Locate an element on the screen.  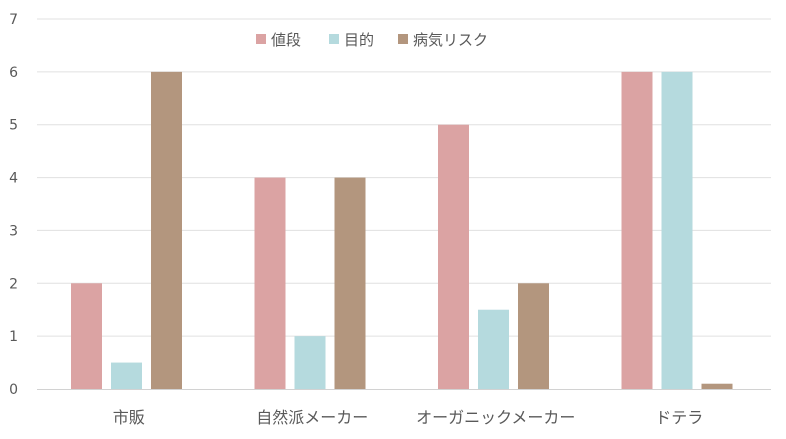
x-category-label: 自然派メーカー is located at coordinates (312, 417).